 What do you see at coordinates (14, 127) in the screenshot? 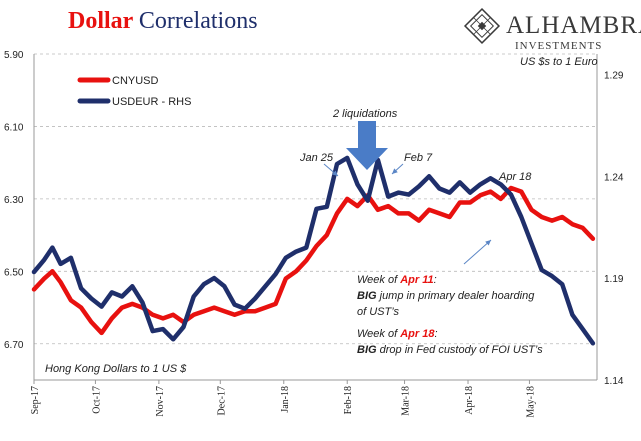
I see `left-tick-label: 6.10` at bounding box center [14, 127].